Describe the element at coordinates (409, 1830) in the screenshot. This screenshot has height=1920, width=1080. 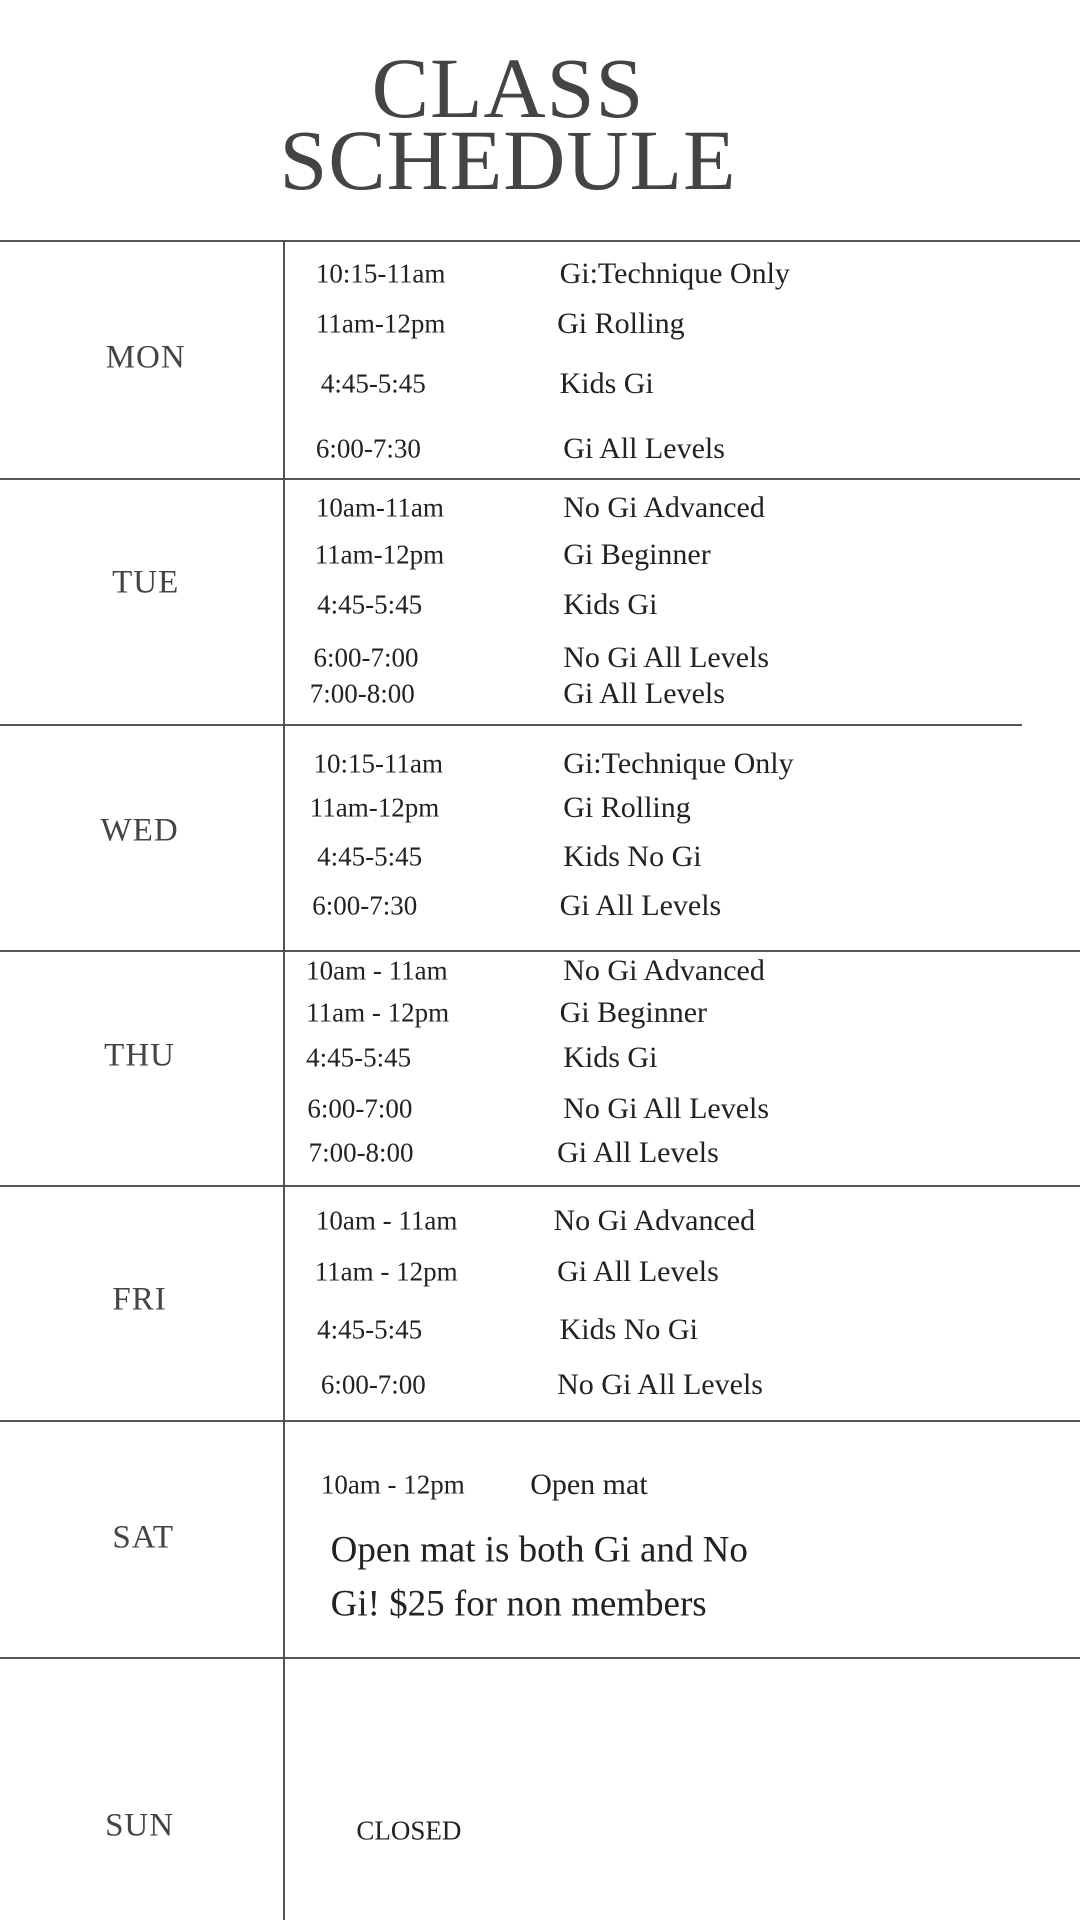
I see `closed-status: CLOSED` at that location.